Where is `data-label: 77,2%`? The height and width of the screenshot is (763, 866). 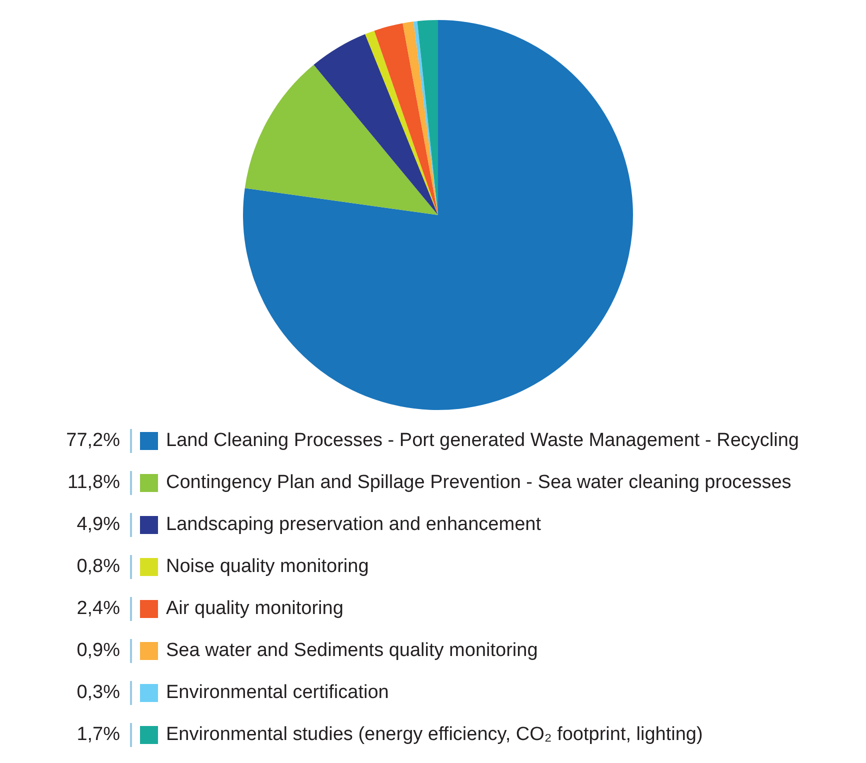
data-label: 77,2% is located at coordinates (92, 441).